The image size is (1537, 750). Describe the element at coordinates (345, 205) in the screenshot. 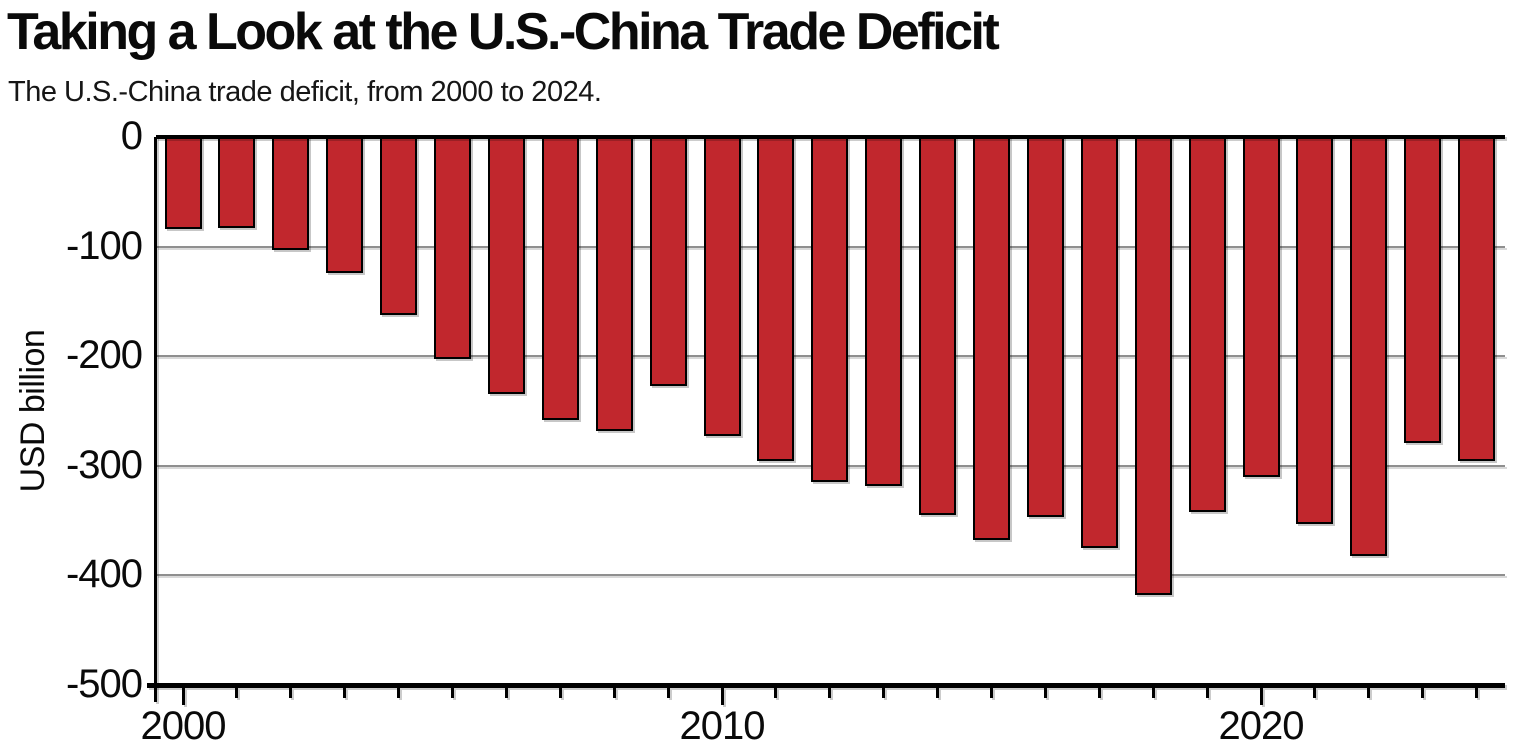

I see `bar-2003` at that location.